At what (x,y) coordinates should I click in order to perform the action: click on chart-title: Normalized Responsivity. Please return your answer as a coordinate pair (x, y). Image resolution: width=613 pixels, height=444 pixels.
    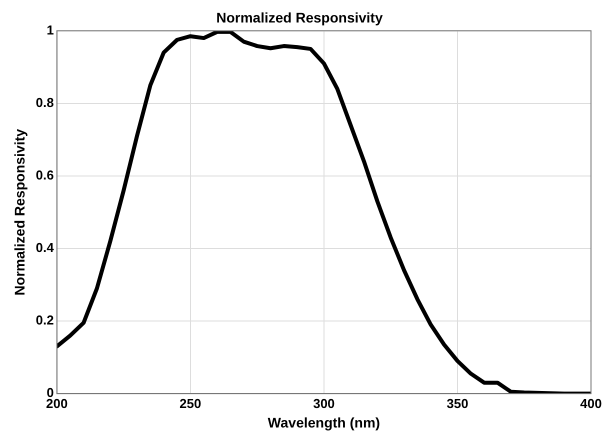
    Looking at the image, I should click on (299, 17).